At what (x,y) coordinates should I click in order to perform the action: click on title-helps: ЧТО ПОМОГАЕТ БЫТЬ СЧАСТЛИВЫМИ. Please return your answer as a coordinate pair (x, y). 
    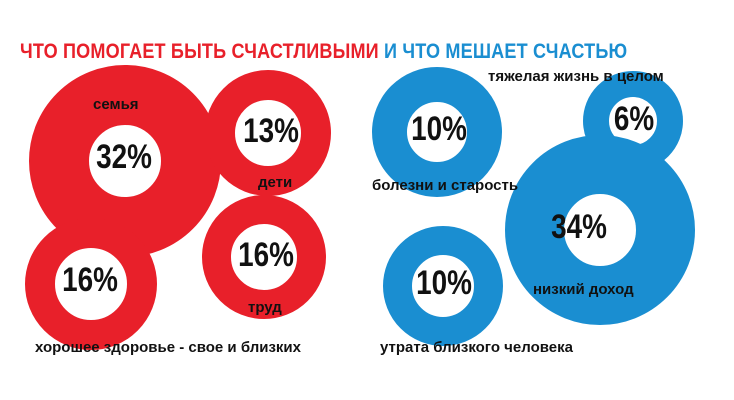
    Looking at the image, I should click on (199, 51).